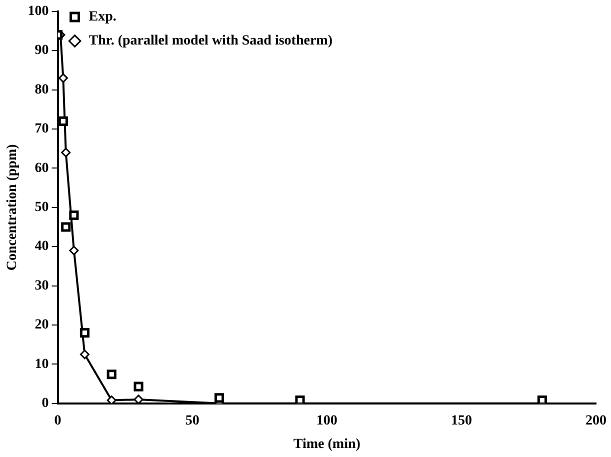  I want to click on y-tick-label: 70, so click(41, 129).